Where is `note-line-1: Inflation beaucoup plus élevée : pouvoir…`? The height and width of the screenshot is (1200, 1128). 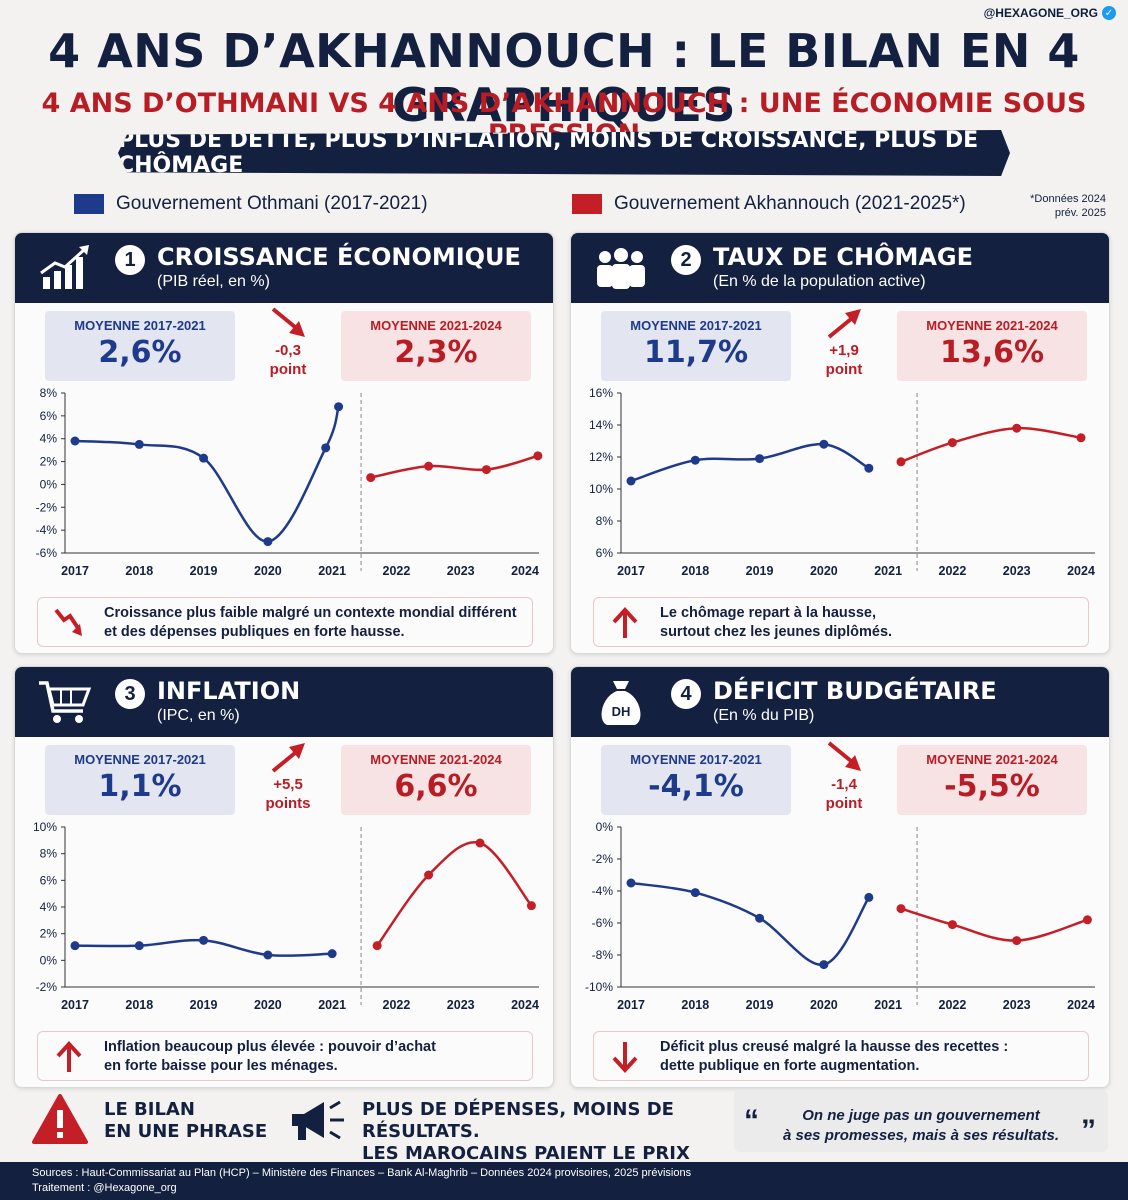 note-line-1: Inflation beaucoup plus élevée : pouvoir… is located at coordinates (270, 1047).